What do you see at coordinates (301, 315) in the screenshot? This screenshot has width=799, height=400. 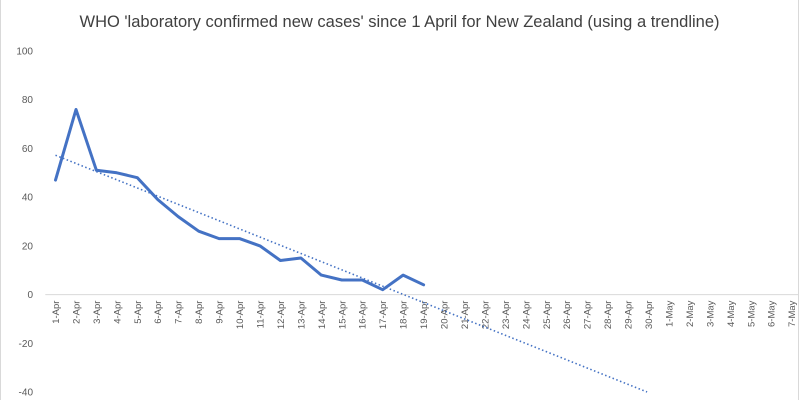 I see `x-tick-label: 13-Apr` at bounding box center [301, 315].